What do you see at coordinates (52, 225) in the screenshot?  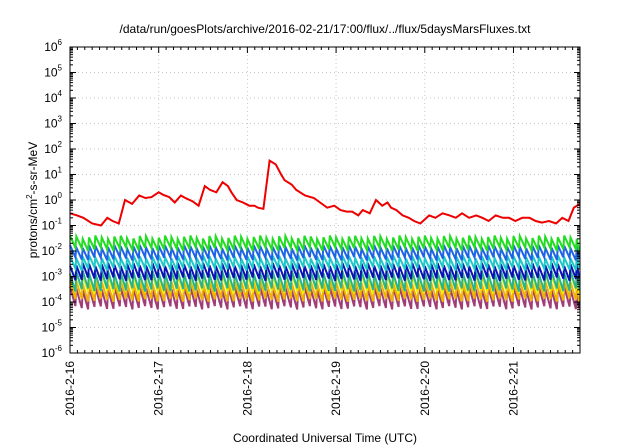 I see `y-tick-label: 10⁻¹` at bounding box center [52, 225].